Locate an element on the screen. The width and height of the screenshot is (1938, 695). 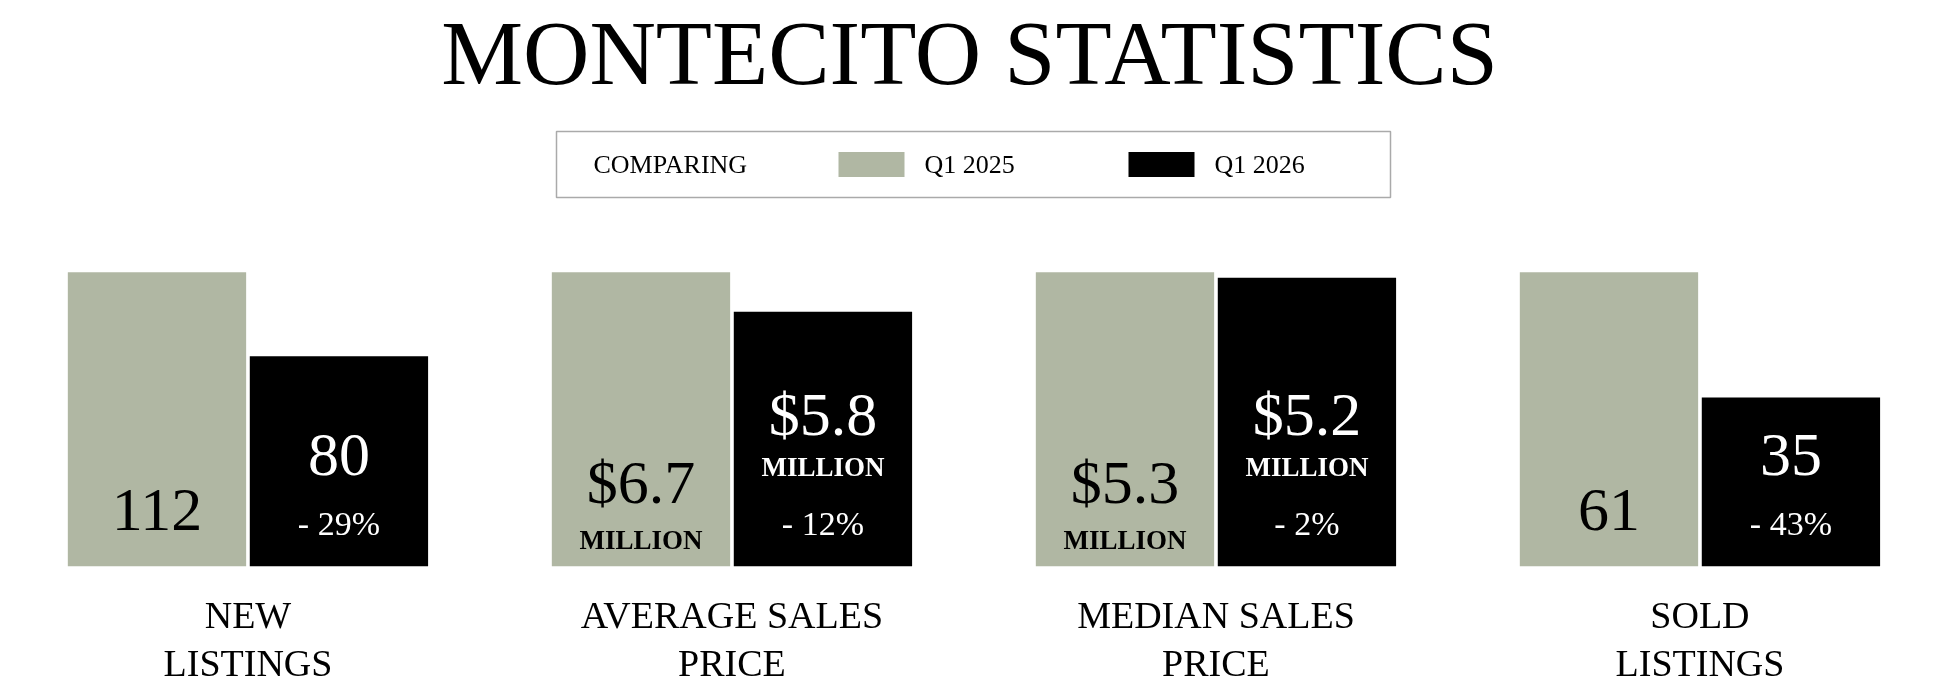
data-label: 80 is located at coordinates (338, 454).